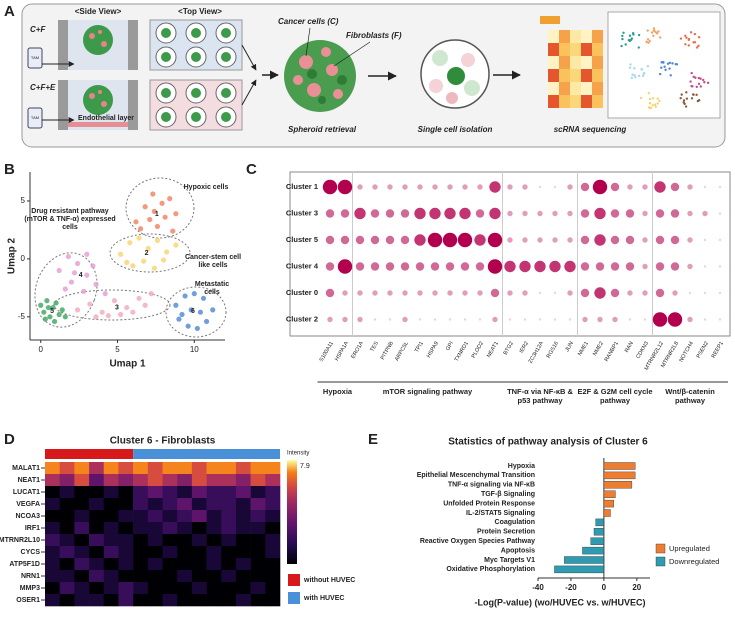 This screenshot has width=735, height=621. What do you see at coordinates (506, 532) in the screenshot?
I see `category-label: Protein Secretion` at bounding box center [506, 532].